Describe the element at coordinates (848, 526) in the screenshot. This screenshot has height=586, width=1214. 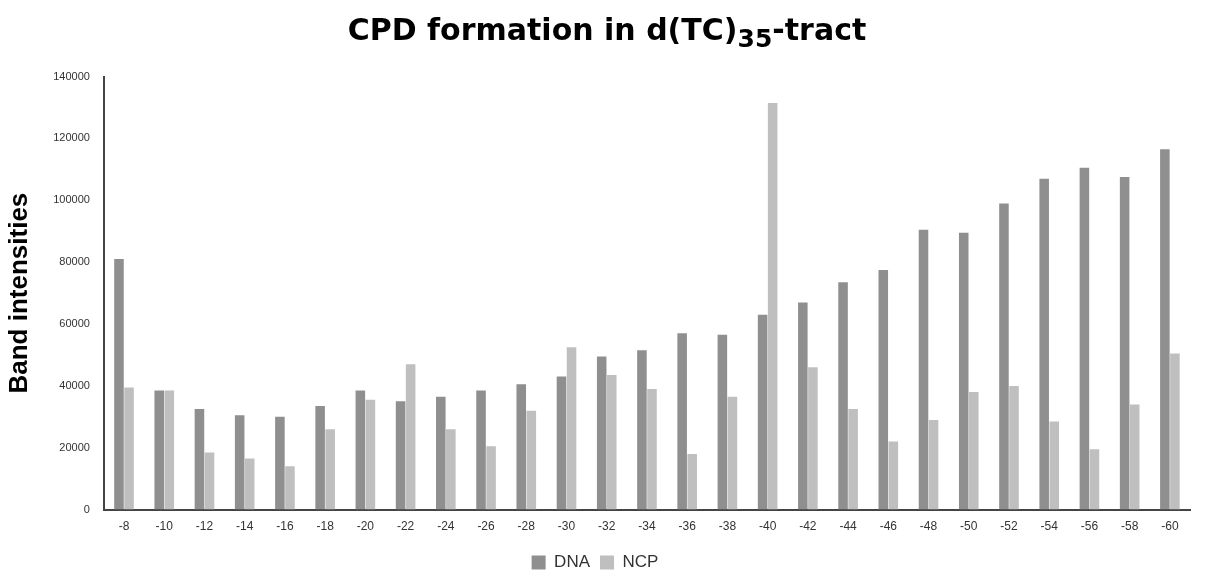
I see `x-tick-label: -44` at that location.